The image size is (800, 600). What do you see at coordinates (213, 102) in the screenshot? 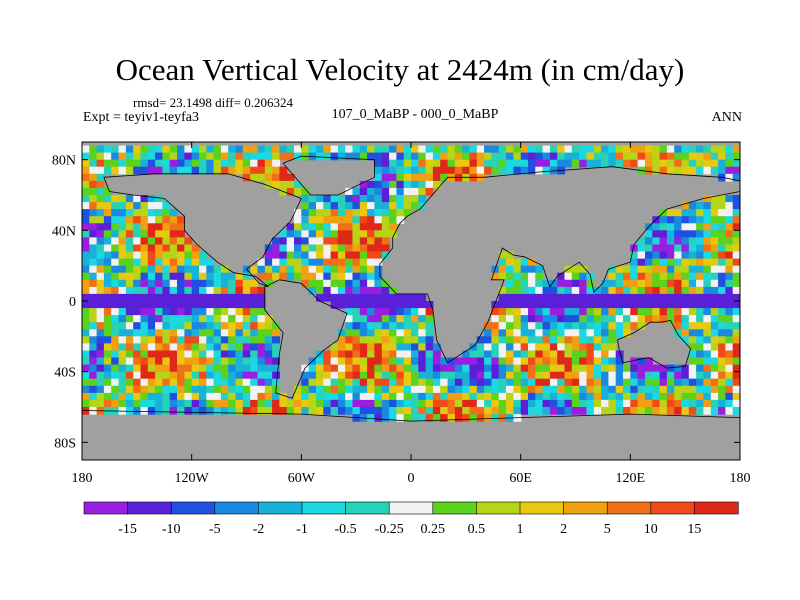
I see `stats-label: rmsd= 23.1498 diff= 0.206324` at bounding box center [213, 102].